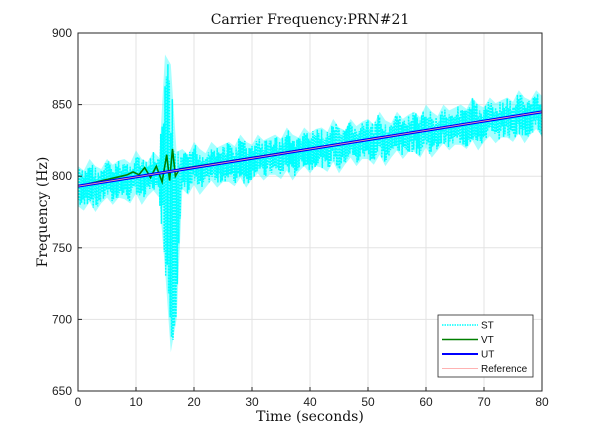 The height and width of the screenshot is (435, 600). What do you see at coordinates (310, 402) in the screenshot?
I see `x-tick-label: 40` at bounding box center [310, 402].